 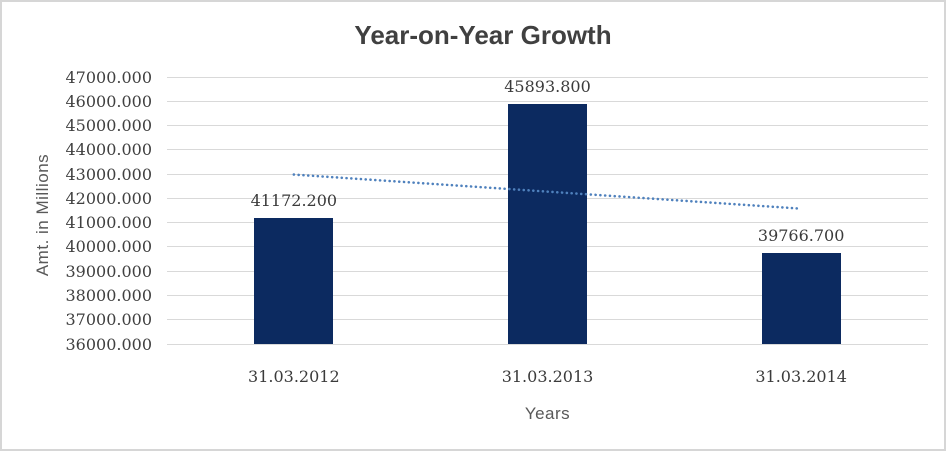 I want to click on y-axis-tick-label: 37000.000, so click(x=108, y=320).